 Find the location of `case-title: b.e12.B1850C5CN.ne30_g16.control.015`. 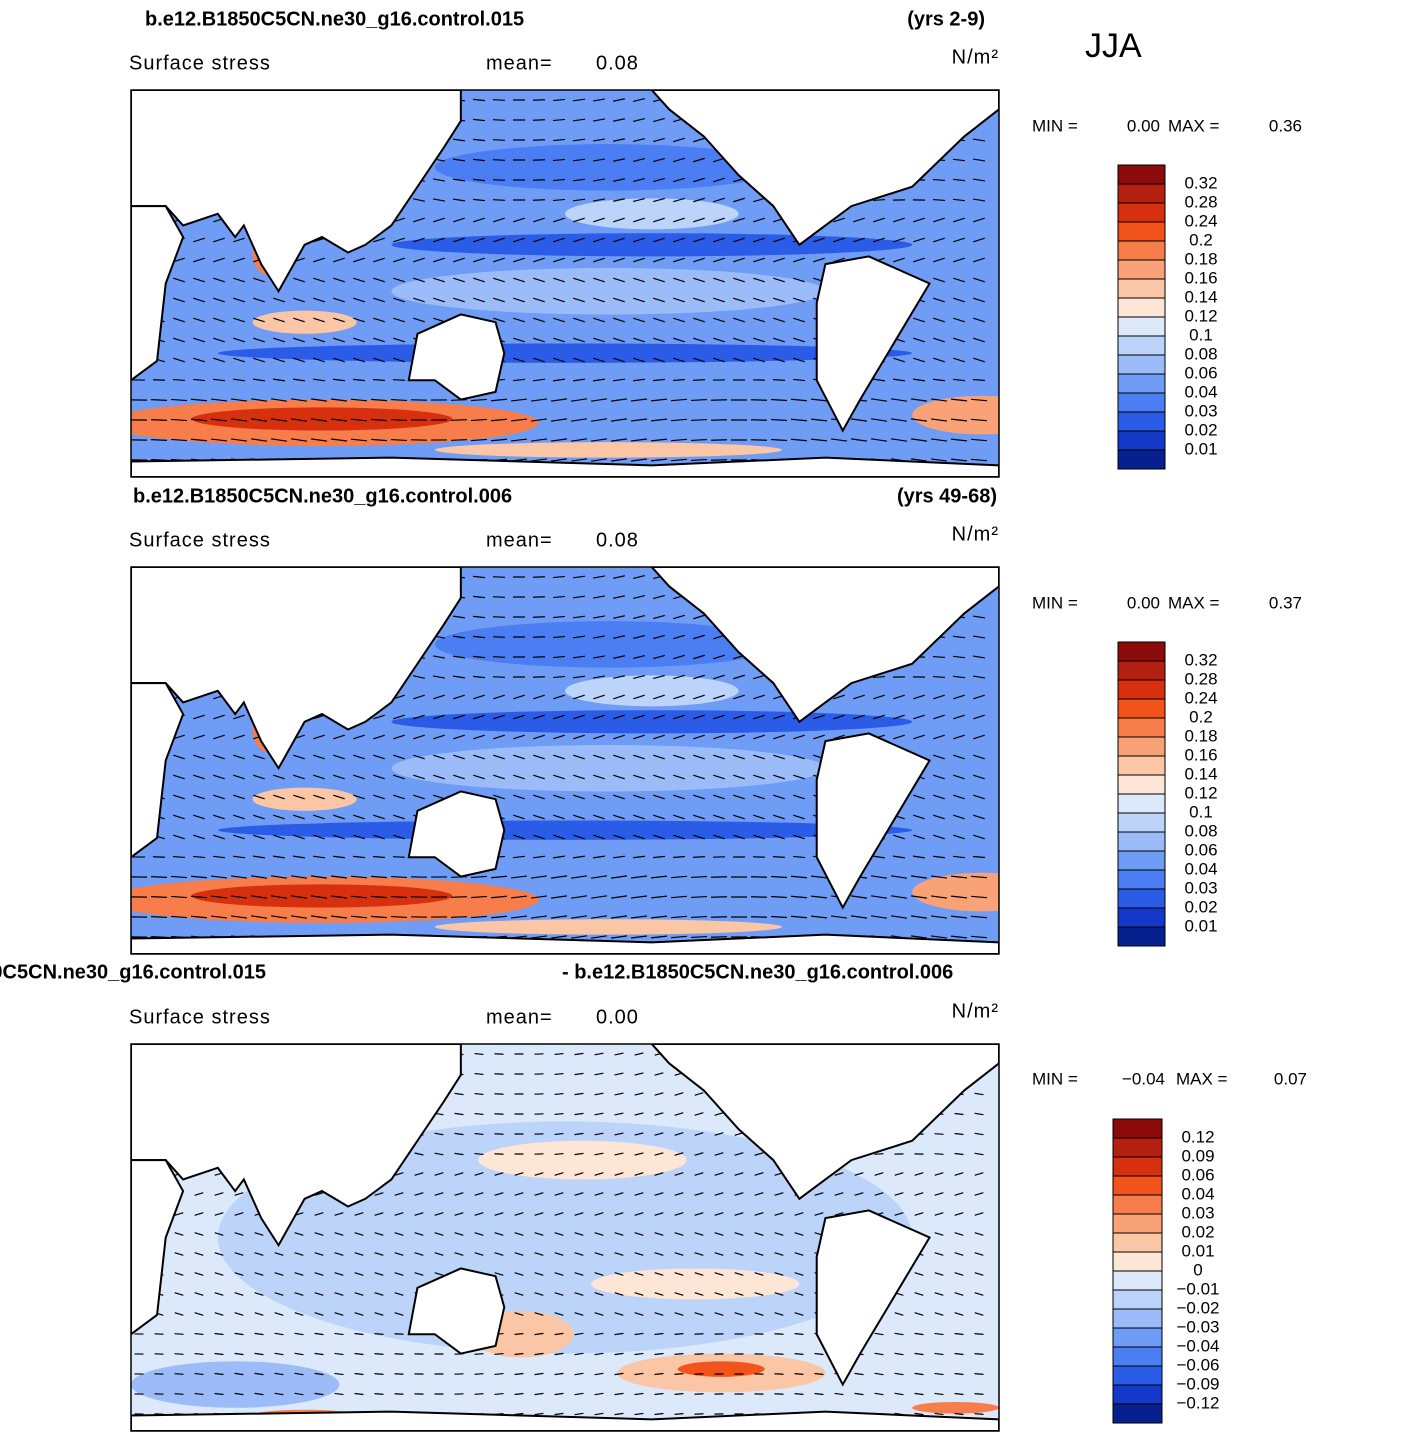

case-title: b.e12.B1850C5CN.ne30_g16.control.015 is located at coordinates (334, 19).